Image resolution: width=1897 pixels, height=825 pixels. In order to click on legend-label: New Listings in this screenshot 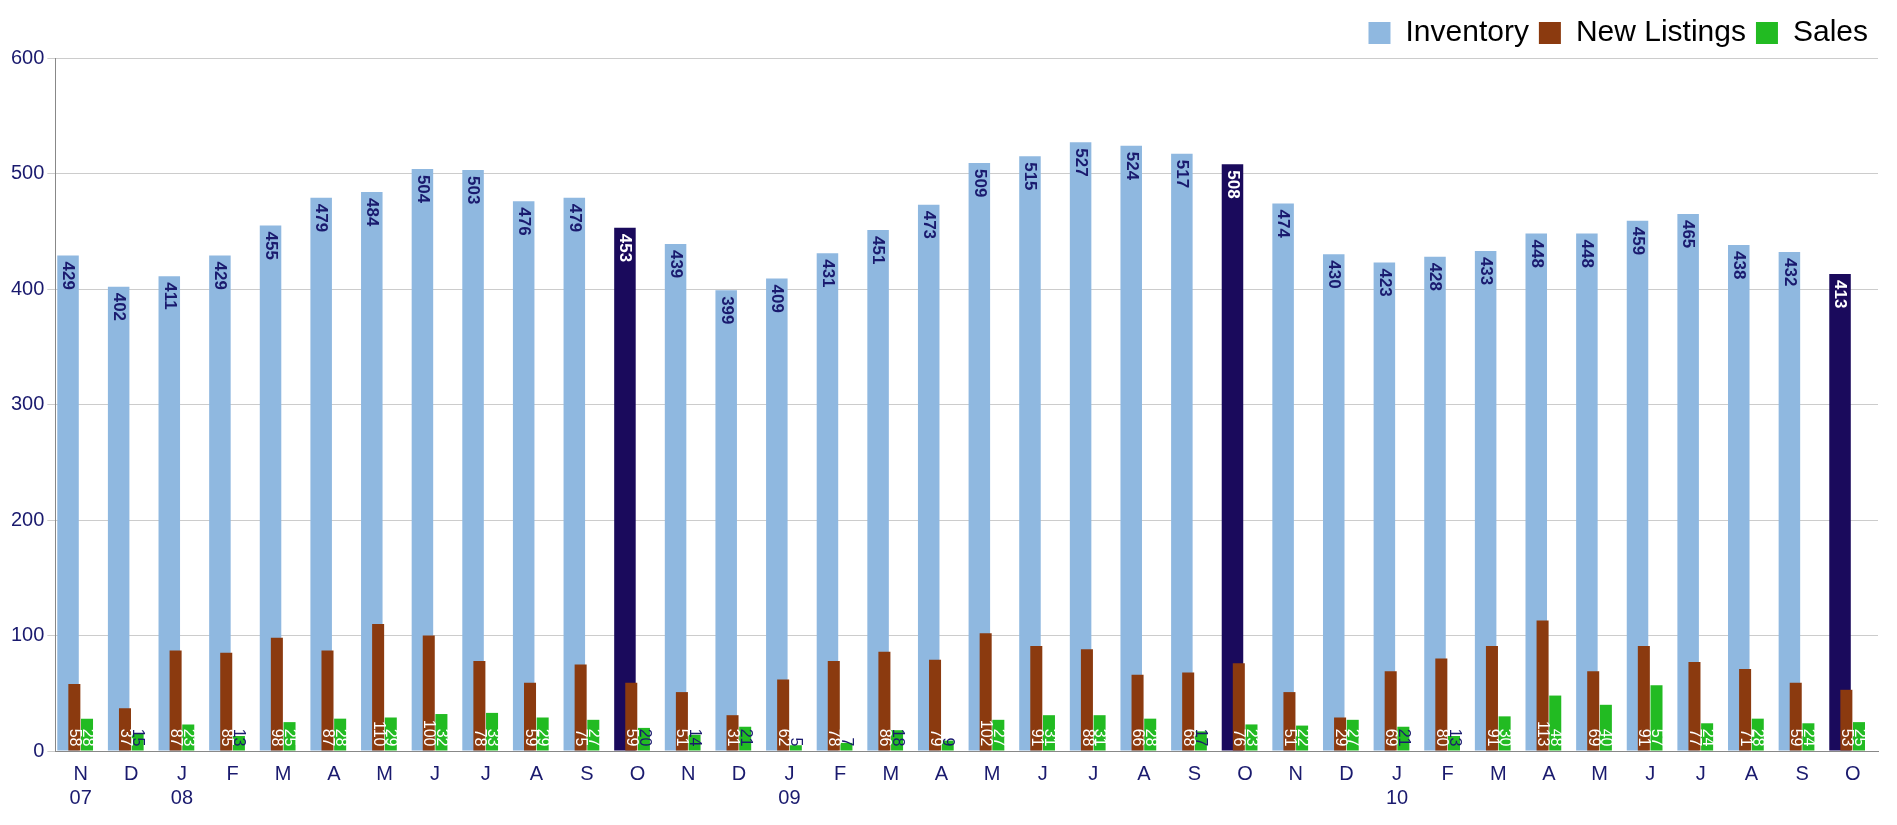, I will do `click(1660, 31)`.